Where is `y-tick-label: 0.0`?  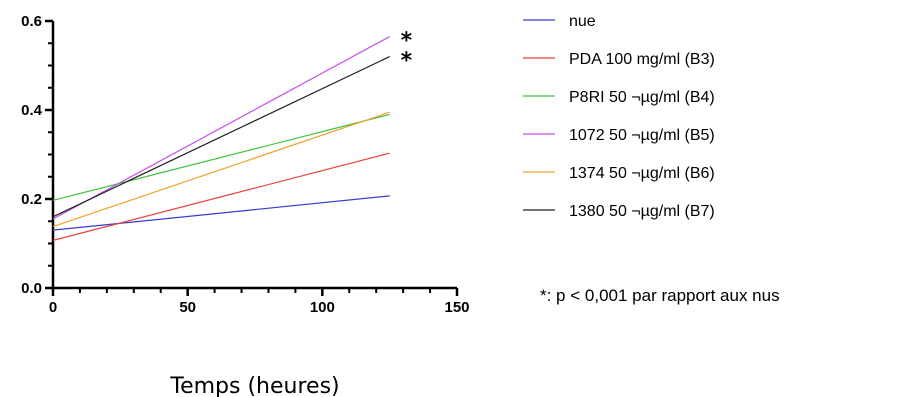
y-tick-label: 0.0 is located at coordinates (31, 288).